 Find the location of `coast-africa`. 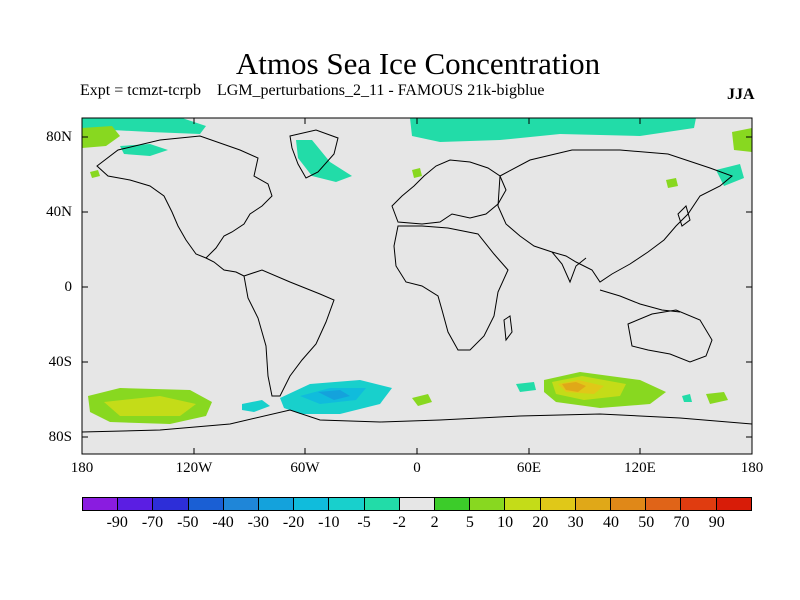

coast-africa is located at coordinates (451, 288).